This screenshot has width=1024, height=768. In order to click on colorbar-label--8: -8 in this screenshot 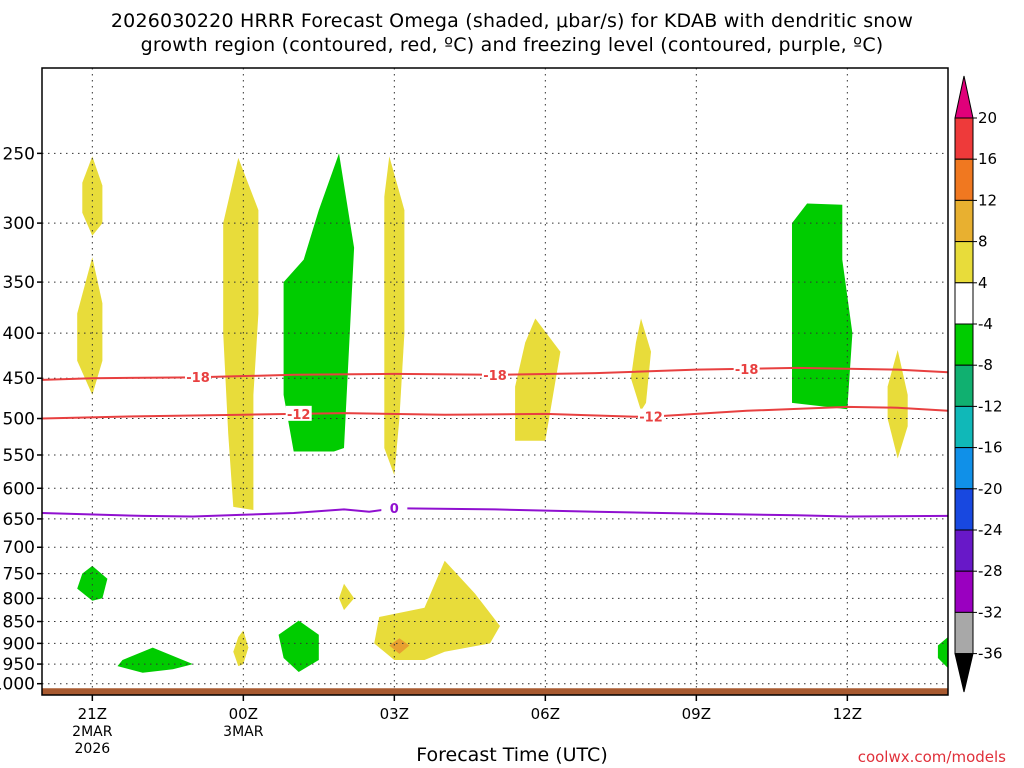, I will do `click(985, 365)`.